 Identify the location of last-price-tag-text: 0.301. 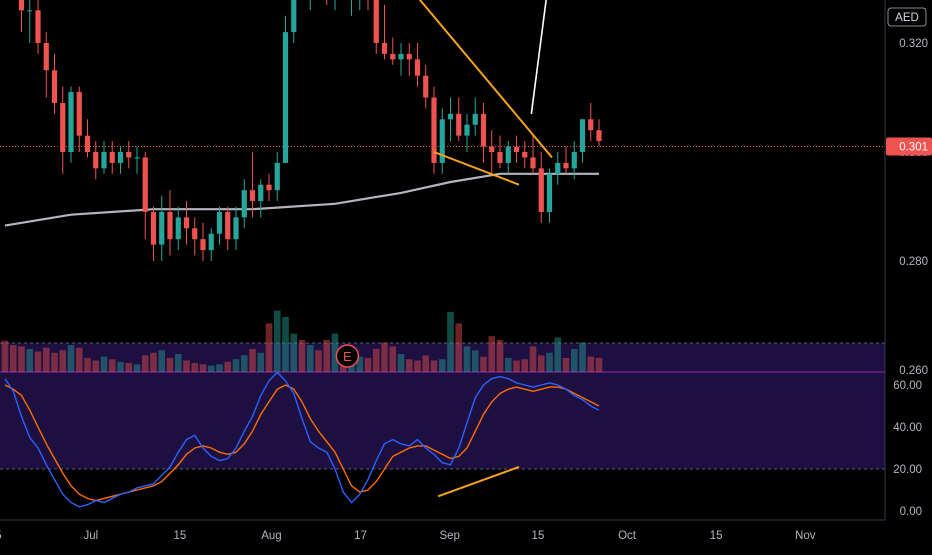
(913, 148).